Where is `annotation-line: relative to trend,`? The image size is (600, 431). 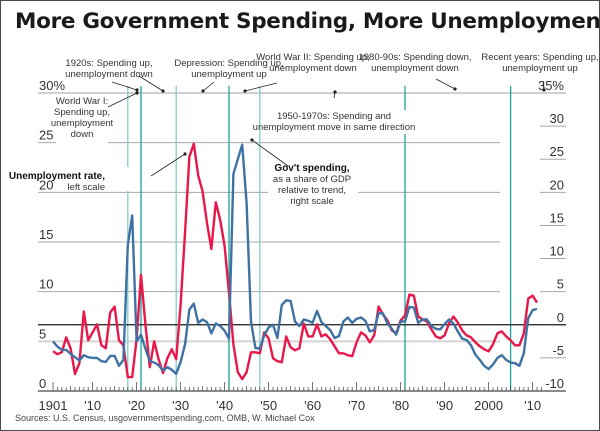
annotation-line: relative to trend, is located at coordinates (312, 190).